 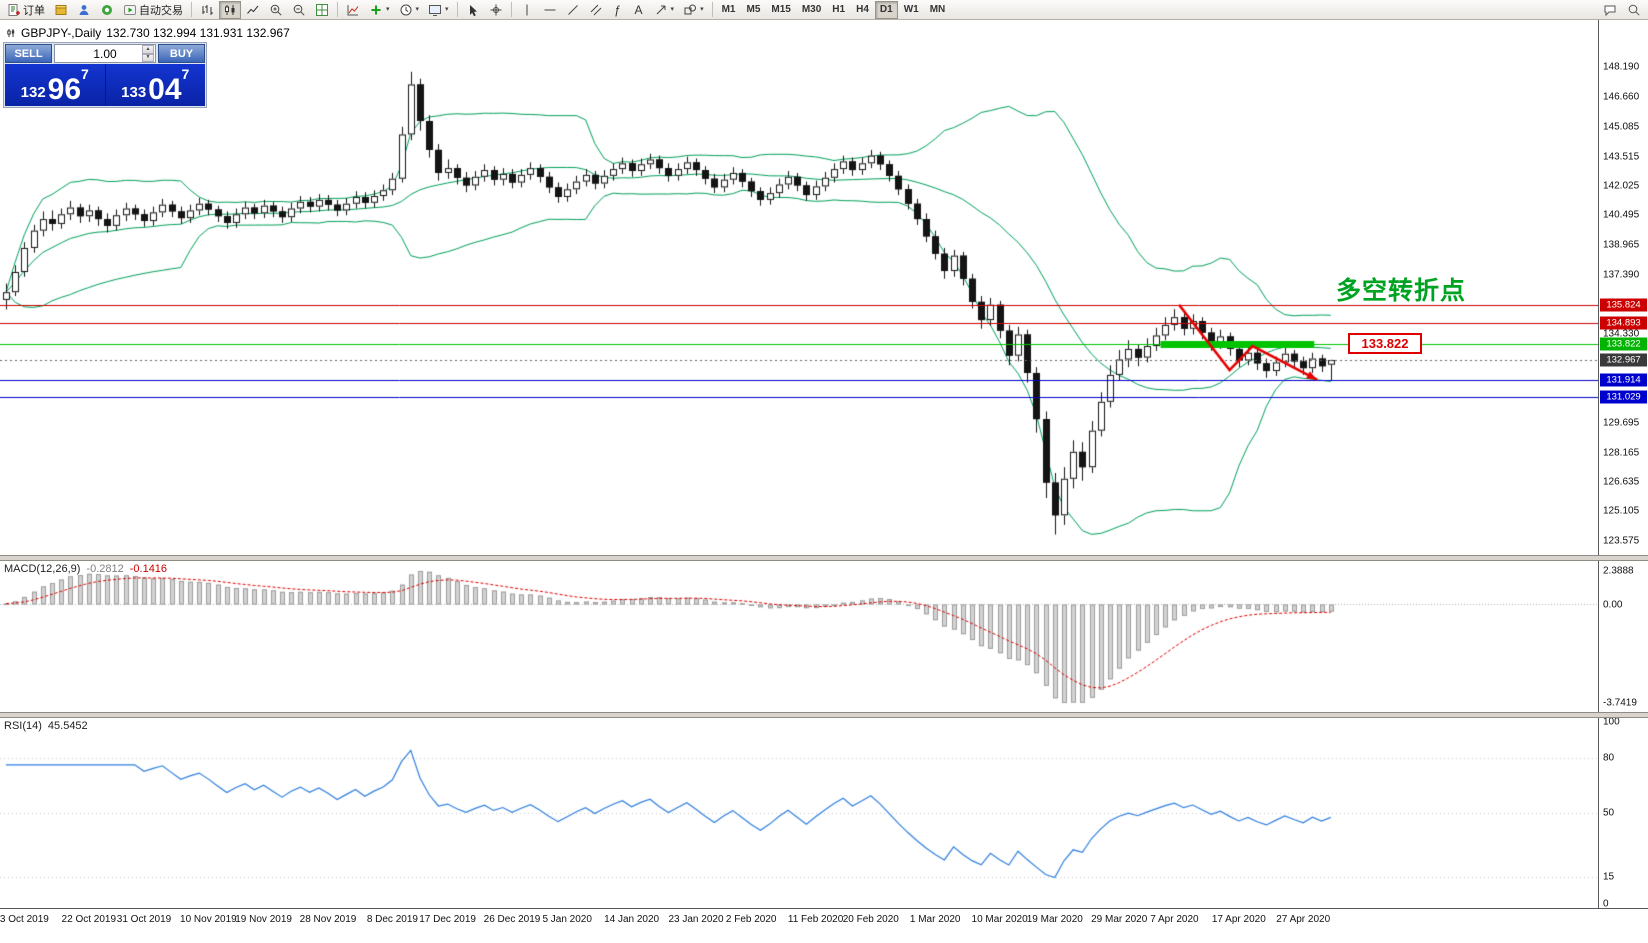 What do you see at coordinates (33, 92) in the screenshot?
I see `bid-prefix: 132` at bounding box center [33, 92].